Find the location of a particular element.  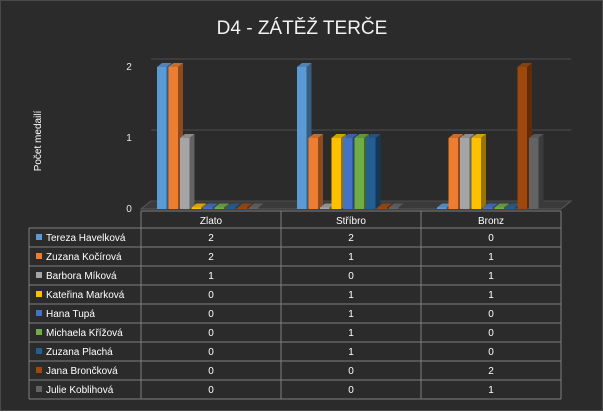

series-name: Zuzana Kočírová is located at coordinates (84, 257).